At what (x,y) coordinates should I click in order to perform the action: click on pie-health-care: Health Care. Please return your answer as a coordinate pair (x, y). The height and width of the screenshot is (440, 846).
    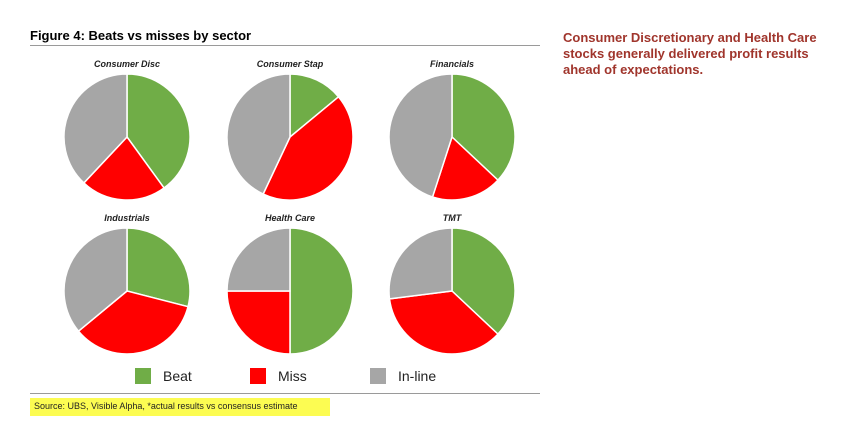
    Looking at the image, I should click on (290, 284).